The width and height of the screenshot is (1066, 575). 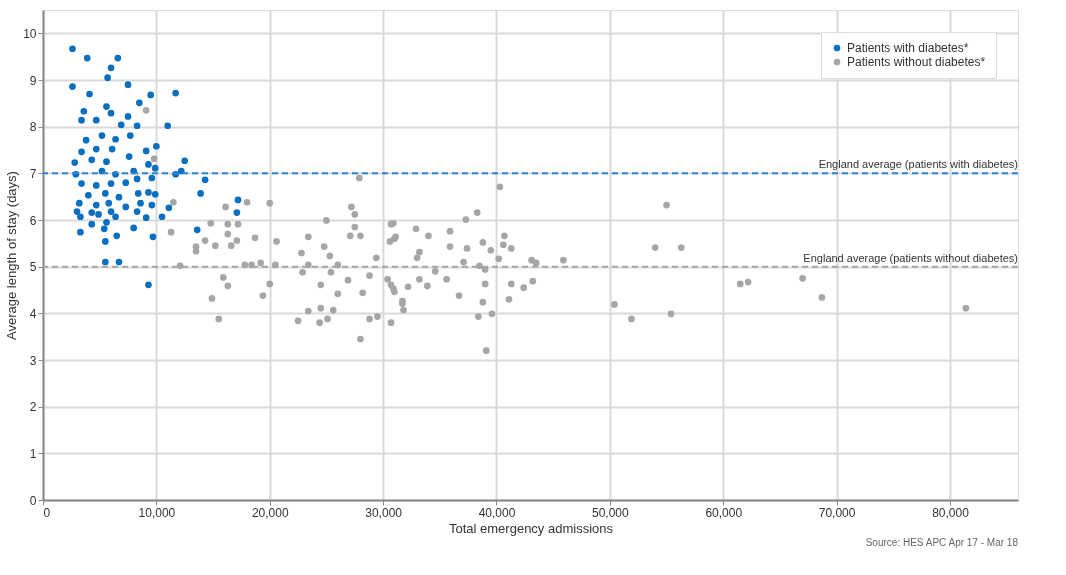 I want to click on y-tick-label: 2, so click(x=33, y=407).